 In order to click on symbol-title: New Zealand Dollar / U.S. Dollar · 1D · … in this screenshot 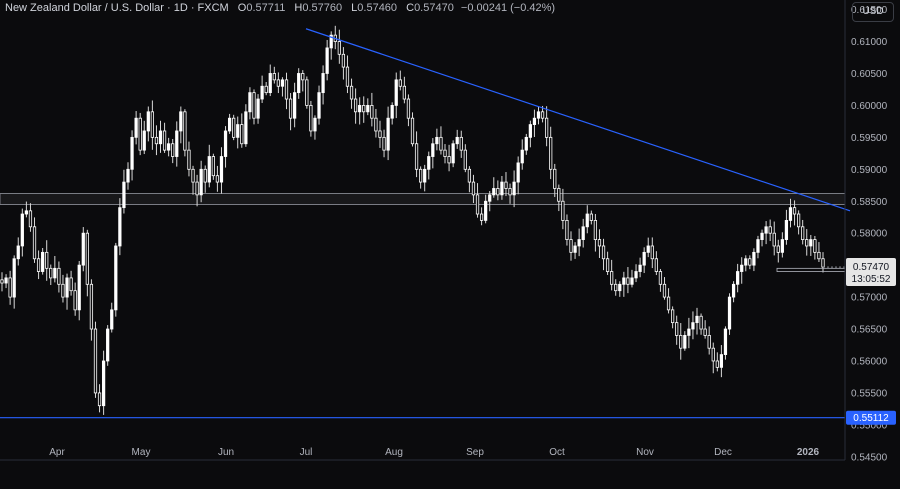, I will do `click(117, 8)`.